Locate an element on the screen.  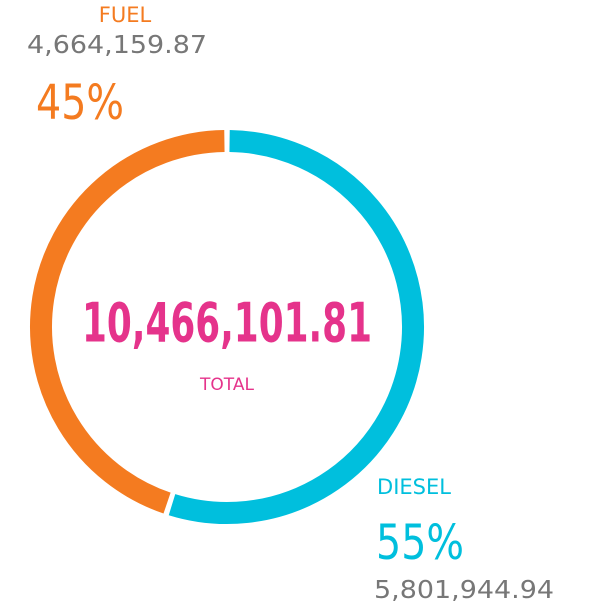
percent-label: 45% is located at coordinates (80, 103).